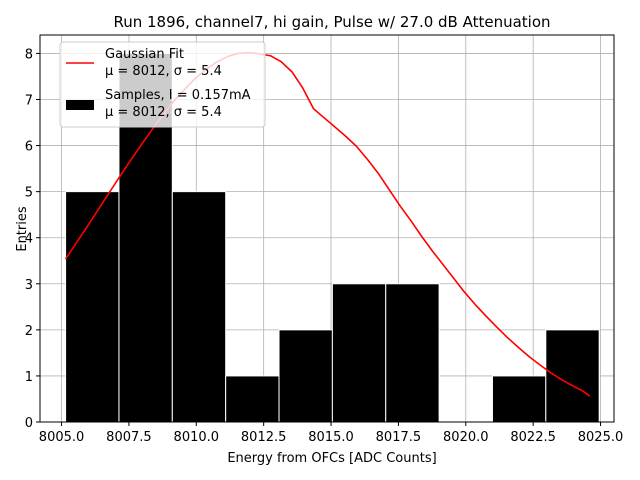 This screenshot has height=480, width=640. What do you see at coordinates (331, 458) in the screenshot?
I see `x-axis-label: Energy from OFCs [ADC Counts]` at bounding box center [331, 458].